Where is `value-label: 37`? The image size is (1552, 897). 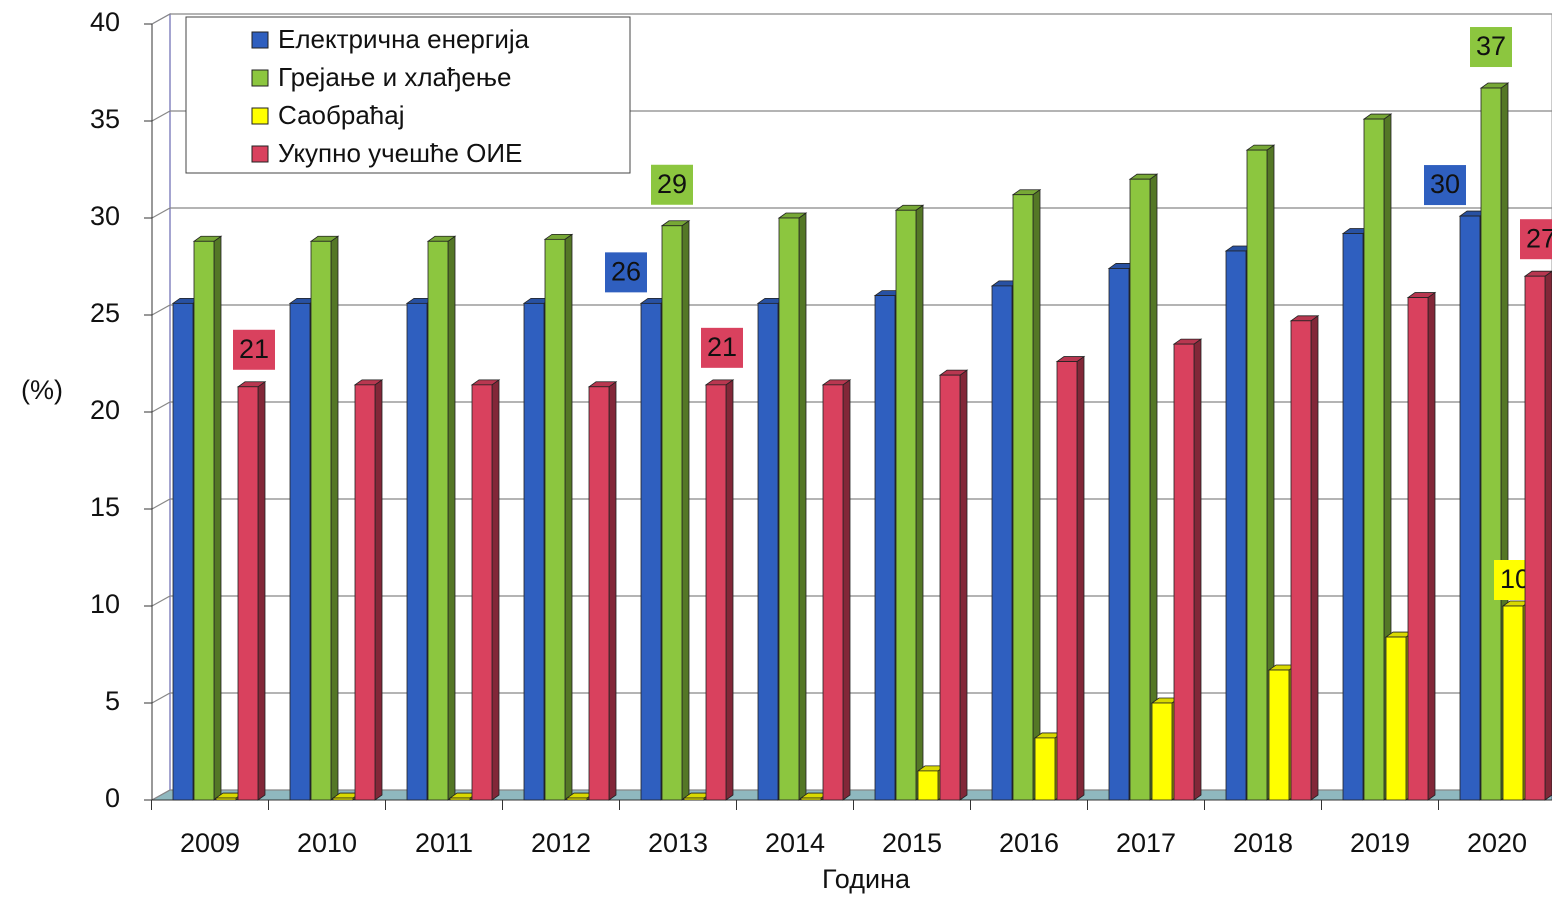
value-label: 37 is located at coordinates (1491, 46).